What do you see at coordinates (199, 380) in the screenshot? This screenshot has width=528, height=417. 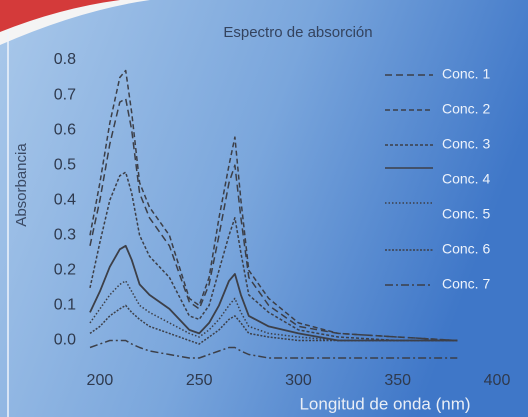 I see `x-tick-label: 250` at bounding box center [199, 380].